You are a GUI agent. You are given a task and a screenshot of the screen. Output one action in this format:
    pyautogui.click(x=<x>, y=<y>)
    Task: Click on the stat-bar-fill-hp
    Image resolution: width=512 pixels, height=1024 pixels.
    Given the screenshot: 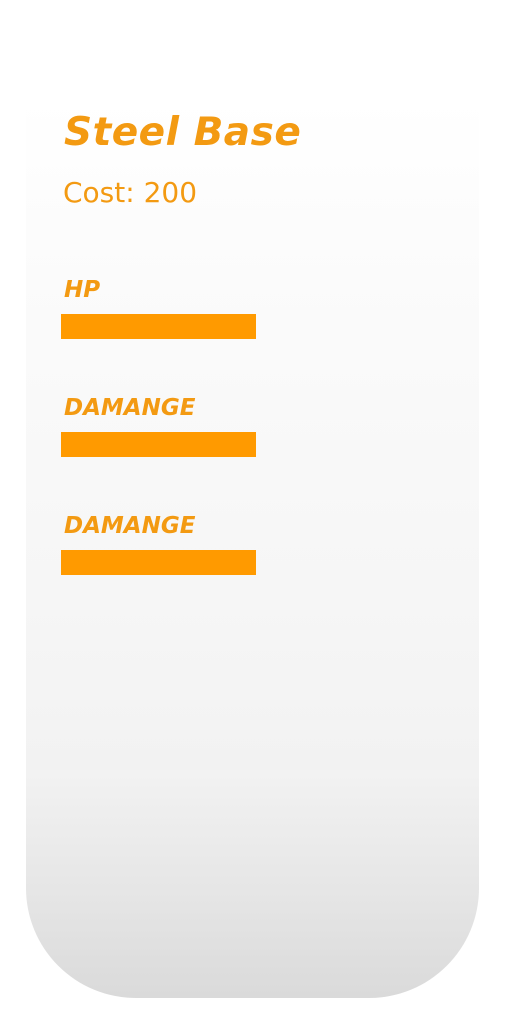 What is the action you would take?
    pyautogui.click(x=158, y=326)
    